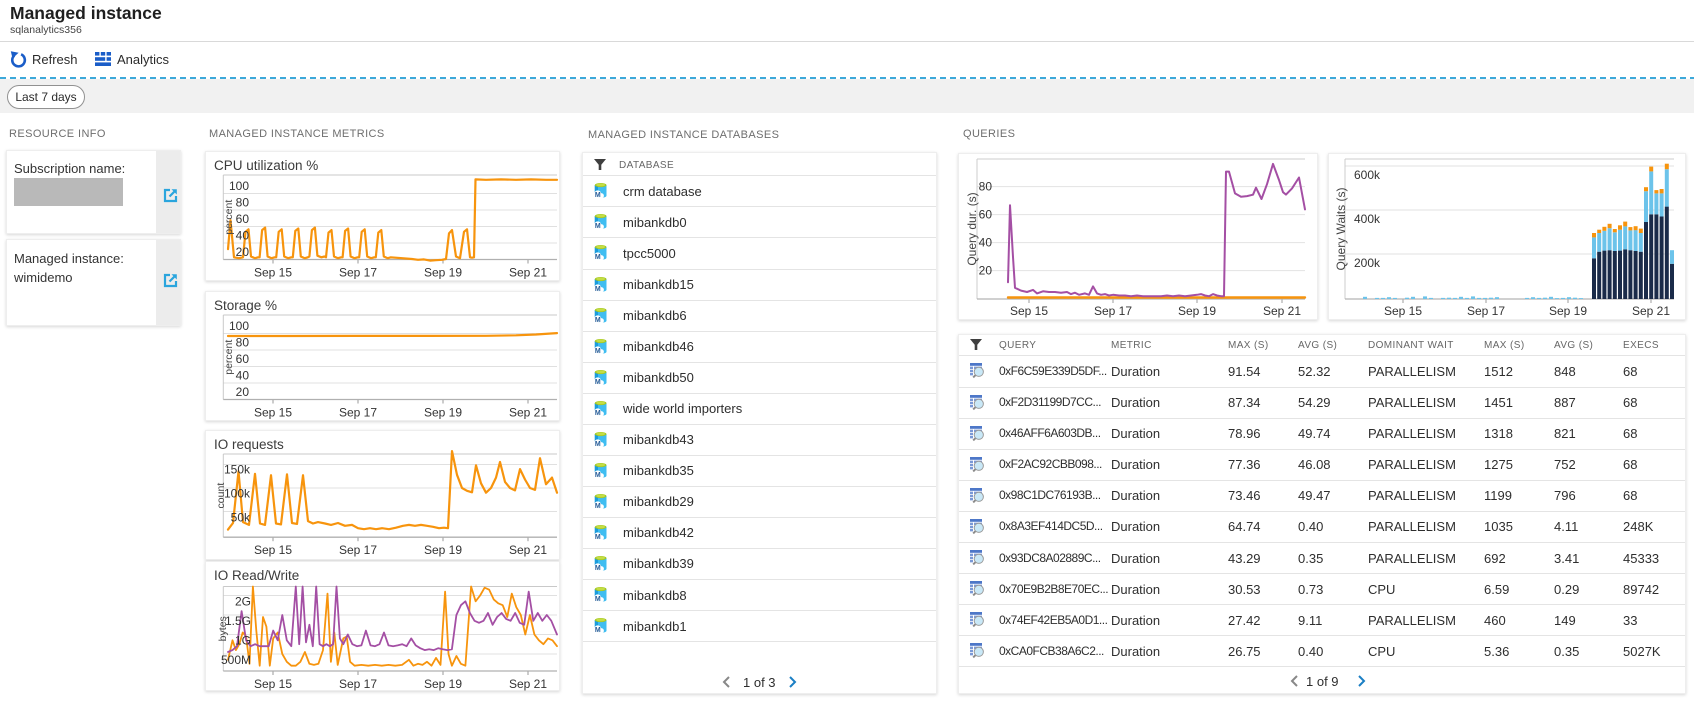 The height and width of the screenshot is (706, 1694). Describe the element at coordinates (243, 641) in the screenshot. I see `svg-text: 1G` at that location.